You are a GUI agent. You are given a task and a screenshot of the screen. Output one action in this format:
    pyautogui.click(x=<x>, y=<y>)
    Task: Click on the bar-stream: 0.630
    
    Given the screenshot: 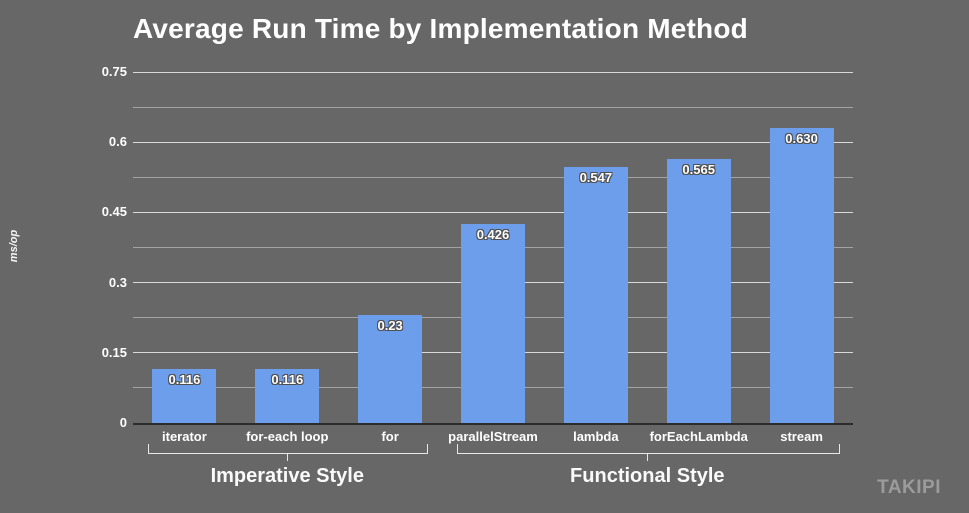 What is the action you would take?
    pyautogui.click(x=801, y=275)
    